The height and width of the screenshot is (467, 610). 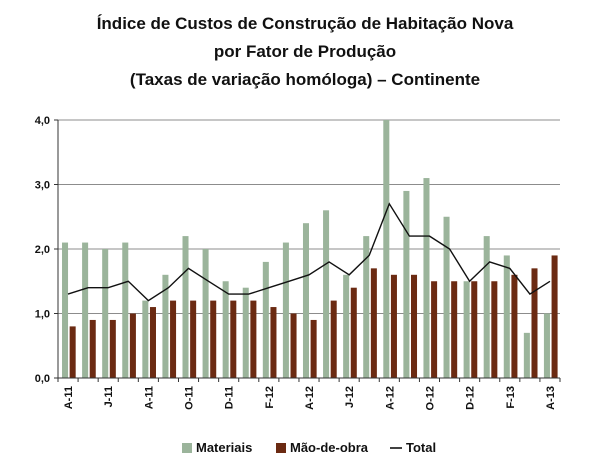 I want to click on legend-label-mao-de-obra: Mão-de-obra, so click(x=329, y=447).